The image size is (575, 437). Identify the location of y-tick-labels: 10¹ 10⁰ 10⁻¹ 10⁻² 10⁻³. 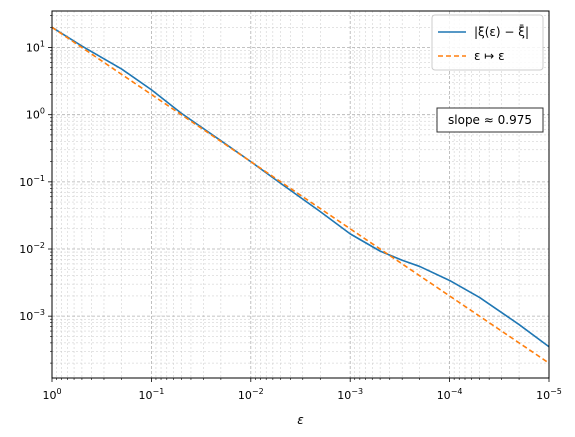
(32, 182).